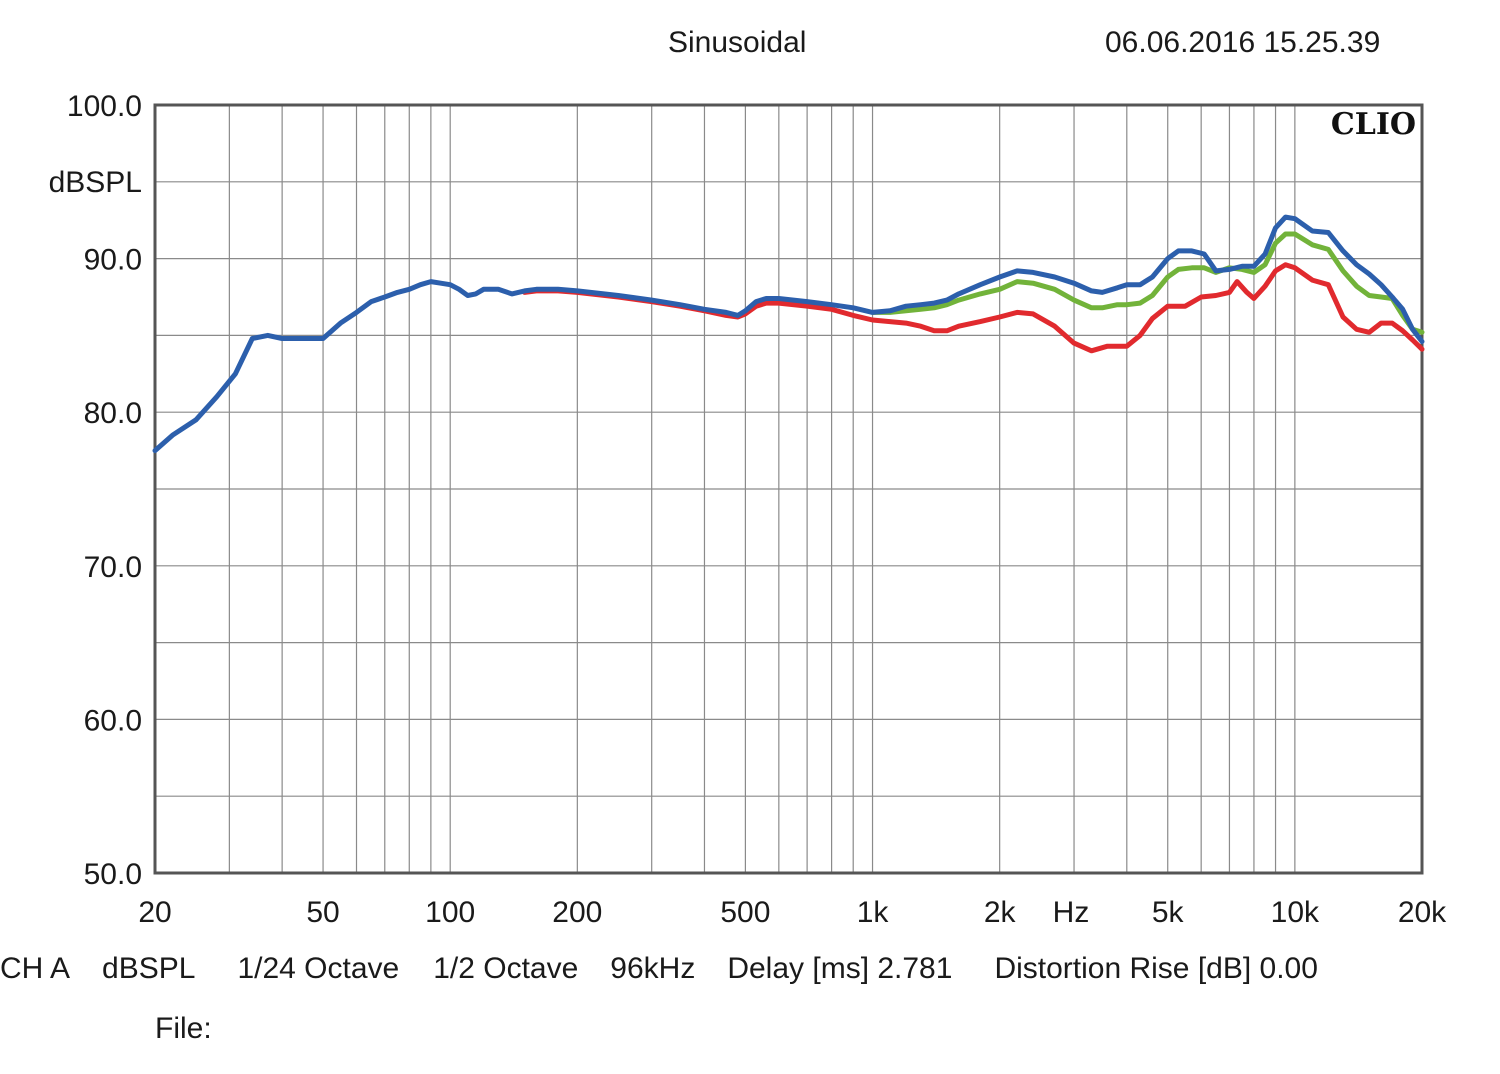  Describe the element at coordinates (113, 260) in the screenshot. I see `y-tick-label: 90.0` at that location.